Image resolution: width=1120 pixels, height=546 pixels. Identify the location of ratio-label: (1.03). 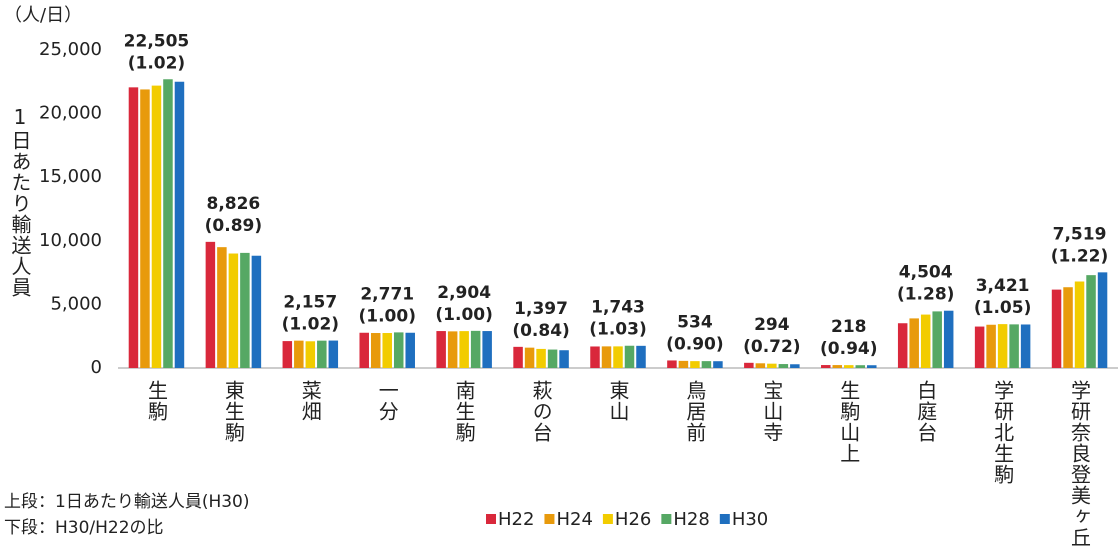
(617, 330).